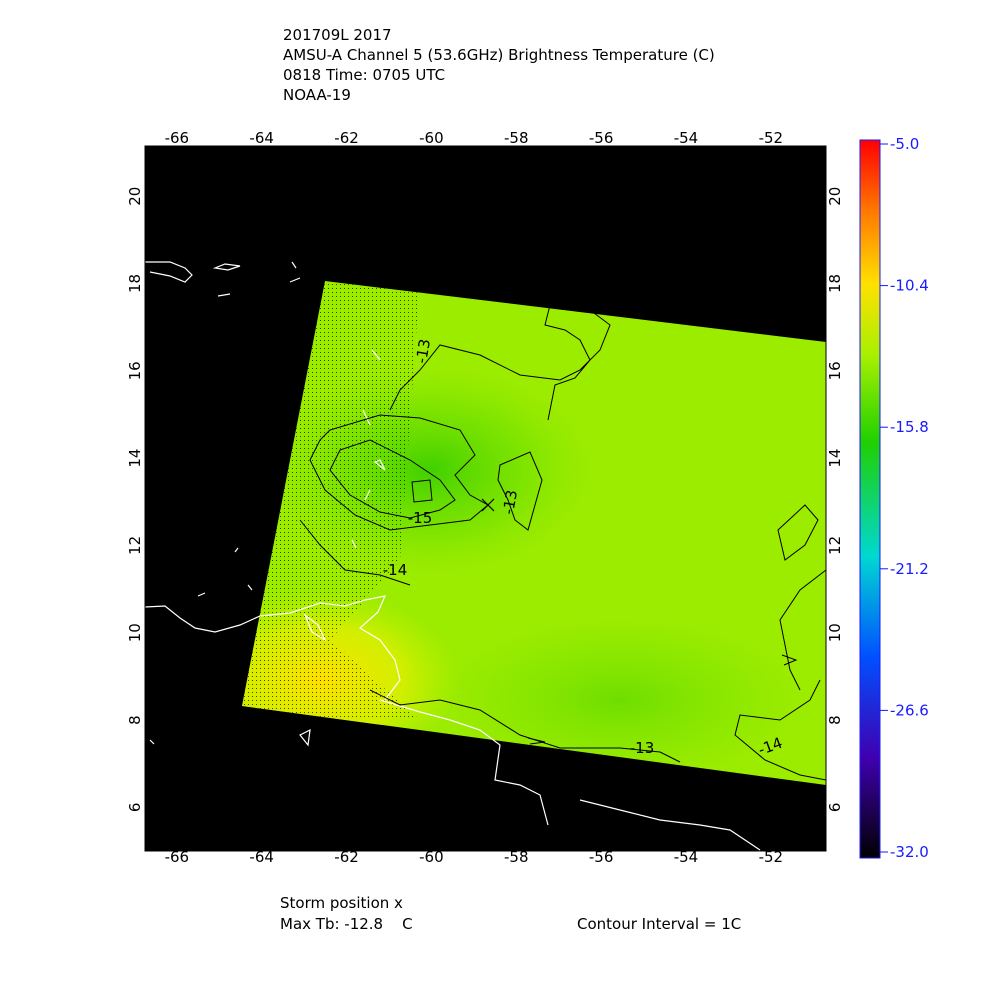  What do you see at coordinates (909, 710) in the screenshot?
I see `colorbar-label: -26.6` at bounding box center [909, 710].